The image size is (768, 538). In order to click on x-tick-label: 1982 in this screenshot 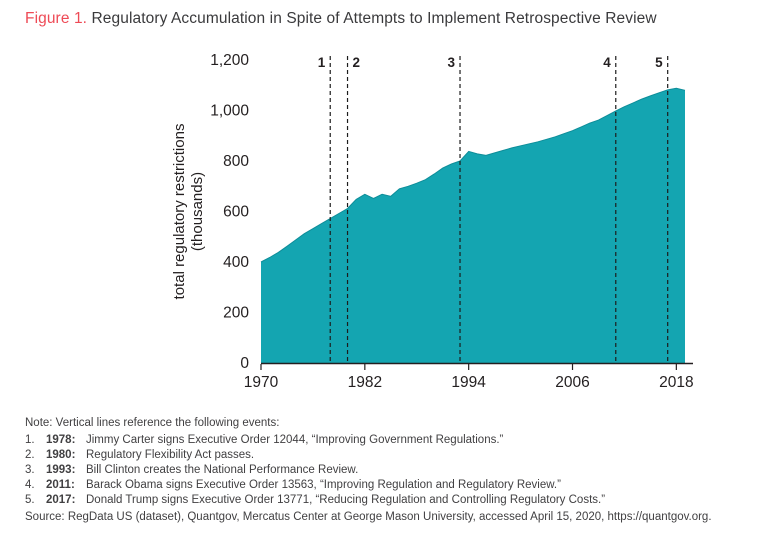, I will do `click(365, 382)`.